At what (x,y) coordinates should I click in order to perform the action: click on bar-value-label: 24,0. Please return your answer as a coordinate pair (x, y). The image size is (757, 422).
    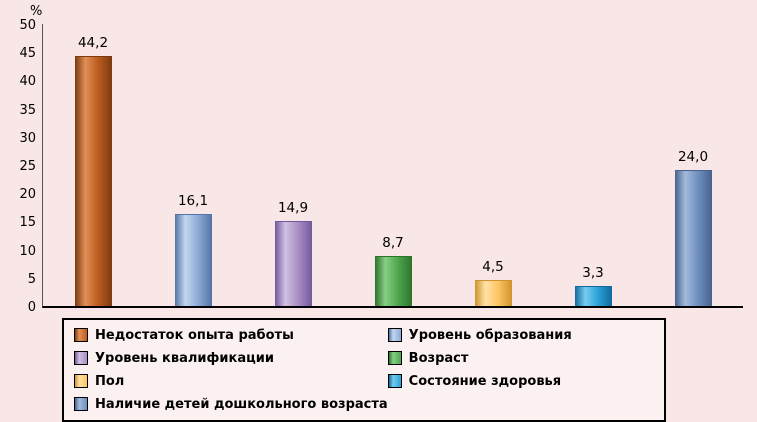
    Looking at the image, I should click on (693, 156).